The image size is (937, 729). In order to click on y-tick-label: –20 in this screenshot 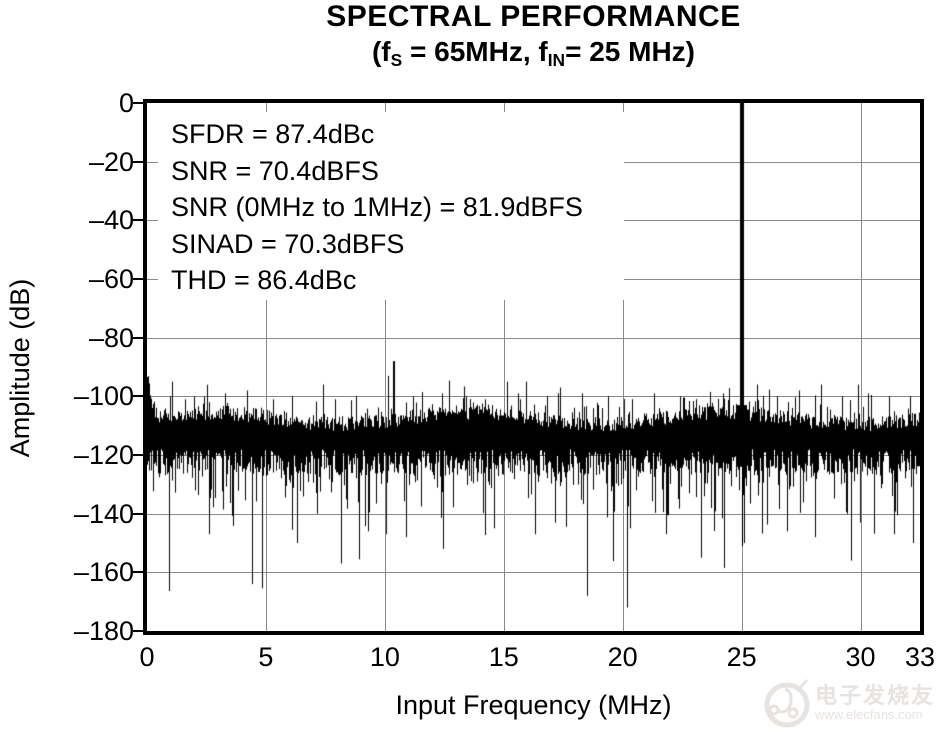, I will do `click(111, 161)`.